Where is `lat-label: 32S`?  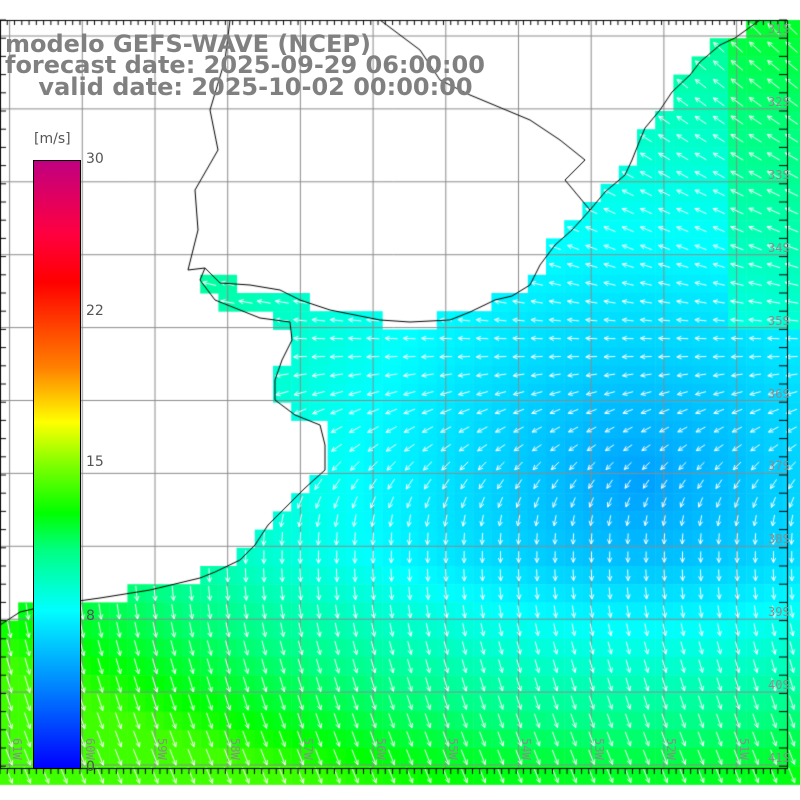 lat-label: 32S is located at coordinates (779, 101).